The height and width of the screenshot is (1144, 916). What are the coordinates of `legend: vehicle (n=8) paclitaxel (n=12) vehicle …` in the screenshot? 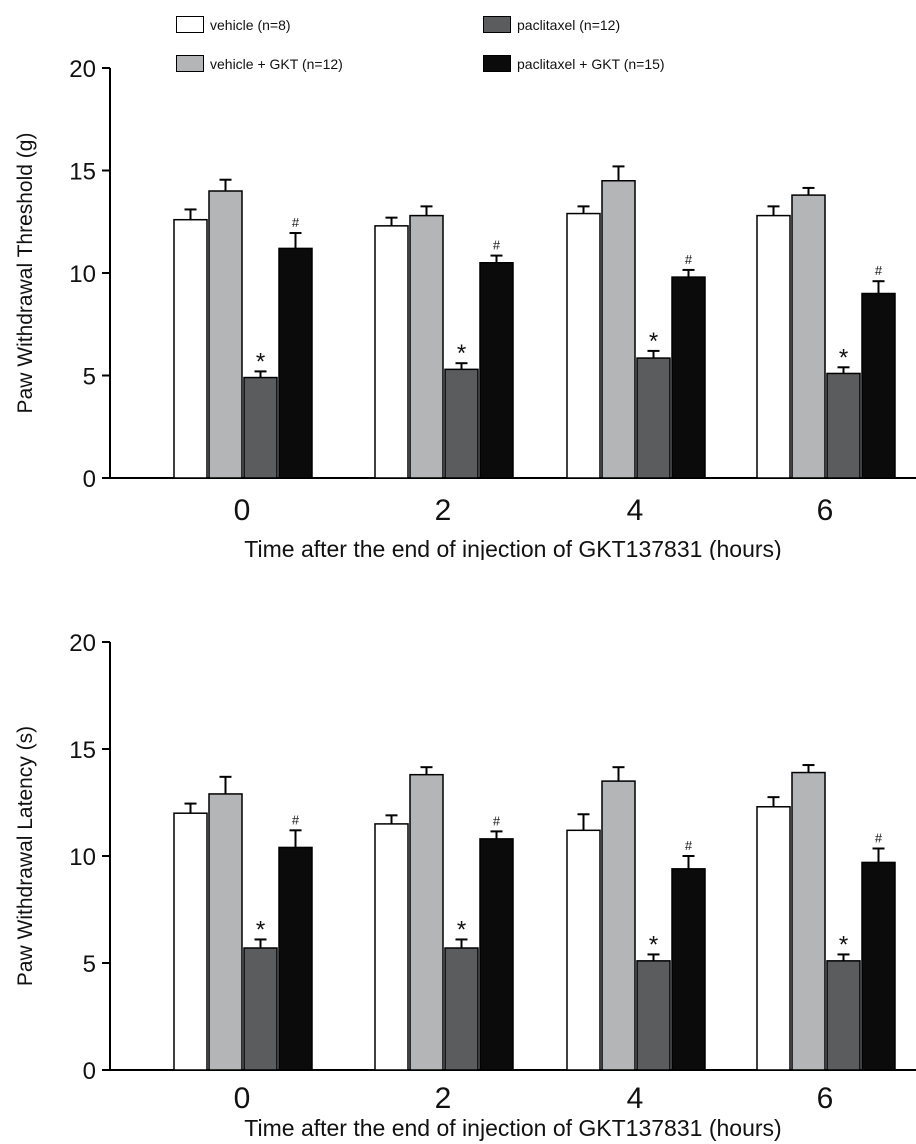 It's located at (458, 45).